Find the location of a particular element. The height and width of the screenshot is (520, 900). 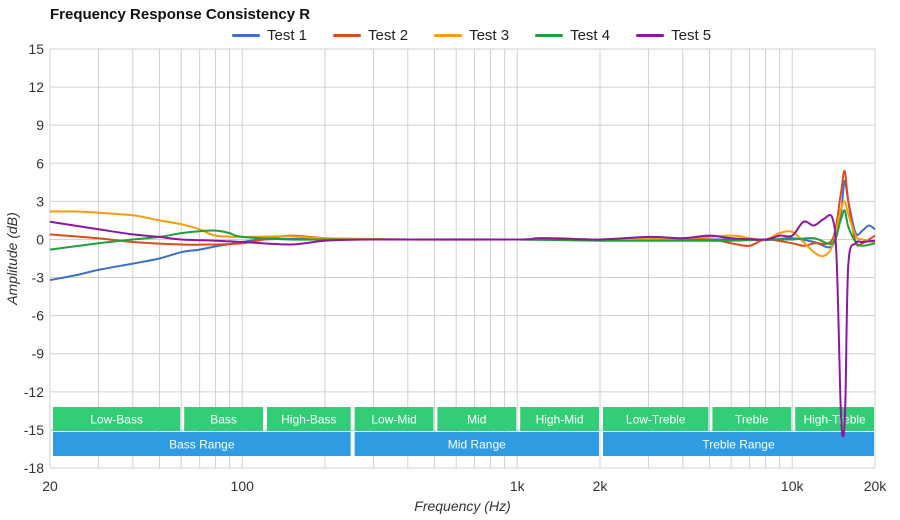

legend-item: Test 4 is located at coordinates (572, 35).